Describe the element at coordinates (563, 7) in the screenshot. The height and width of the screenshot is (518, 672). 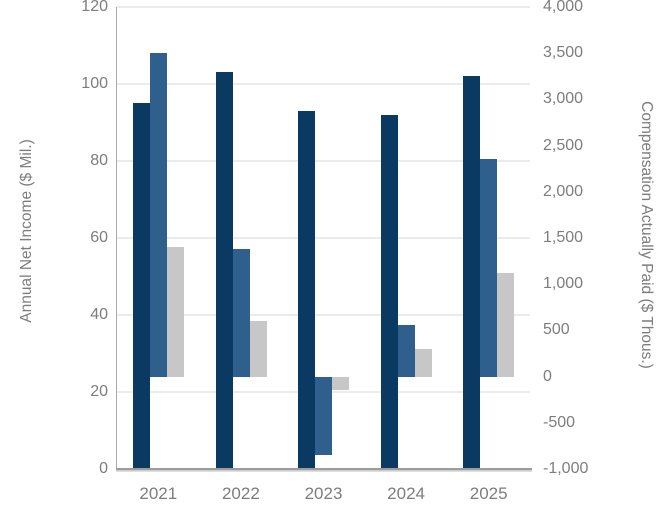
I see `right-axis-tick-label: 4,000` at that location.